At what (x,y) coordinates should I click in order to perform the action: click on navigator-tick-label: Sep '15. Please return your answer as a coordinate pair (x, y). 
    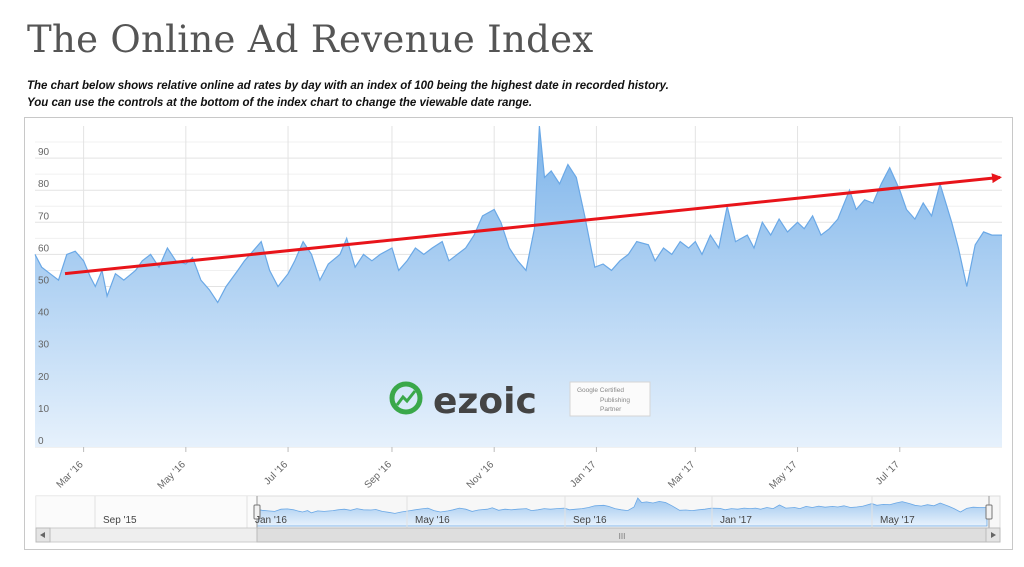
    Looking at the image, I should click on (120, 520).